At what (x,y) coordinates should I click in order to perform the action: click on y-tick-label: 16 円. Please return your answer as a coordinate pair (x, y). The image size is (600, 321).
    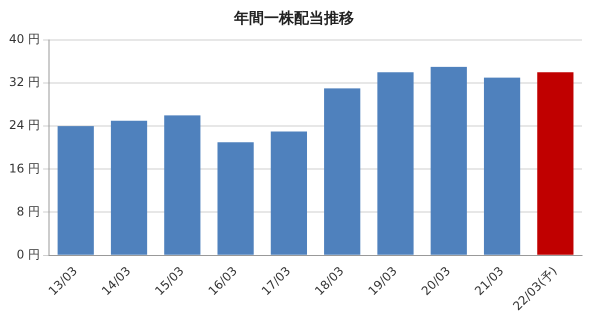
    Looking at the image, I should click on (24, 168).